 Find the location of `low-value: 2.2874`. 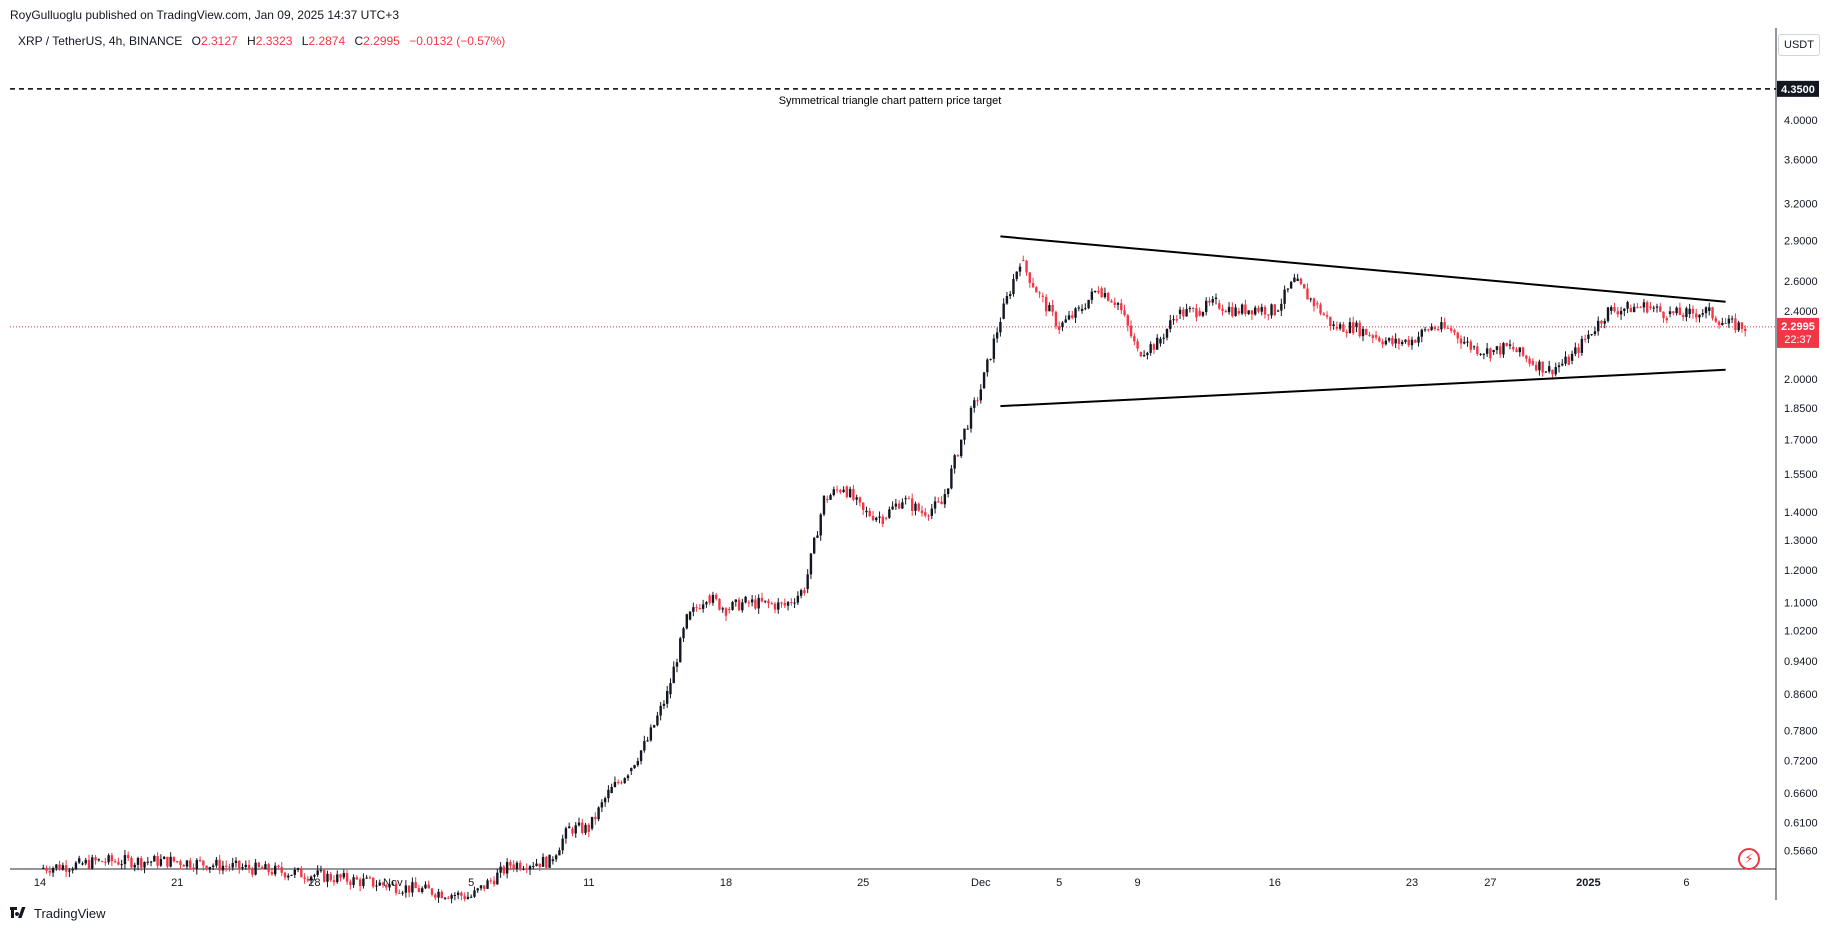

low-value: 2.2874 is located at coordinates (327, 41).